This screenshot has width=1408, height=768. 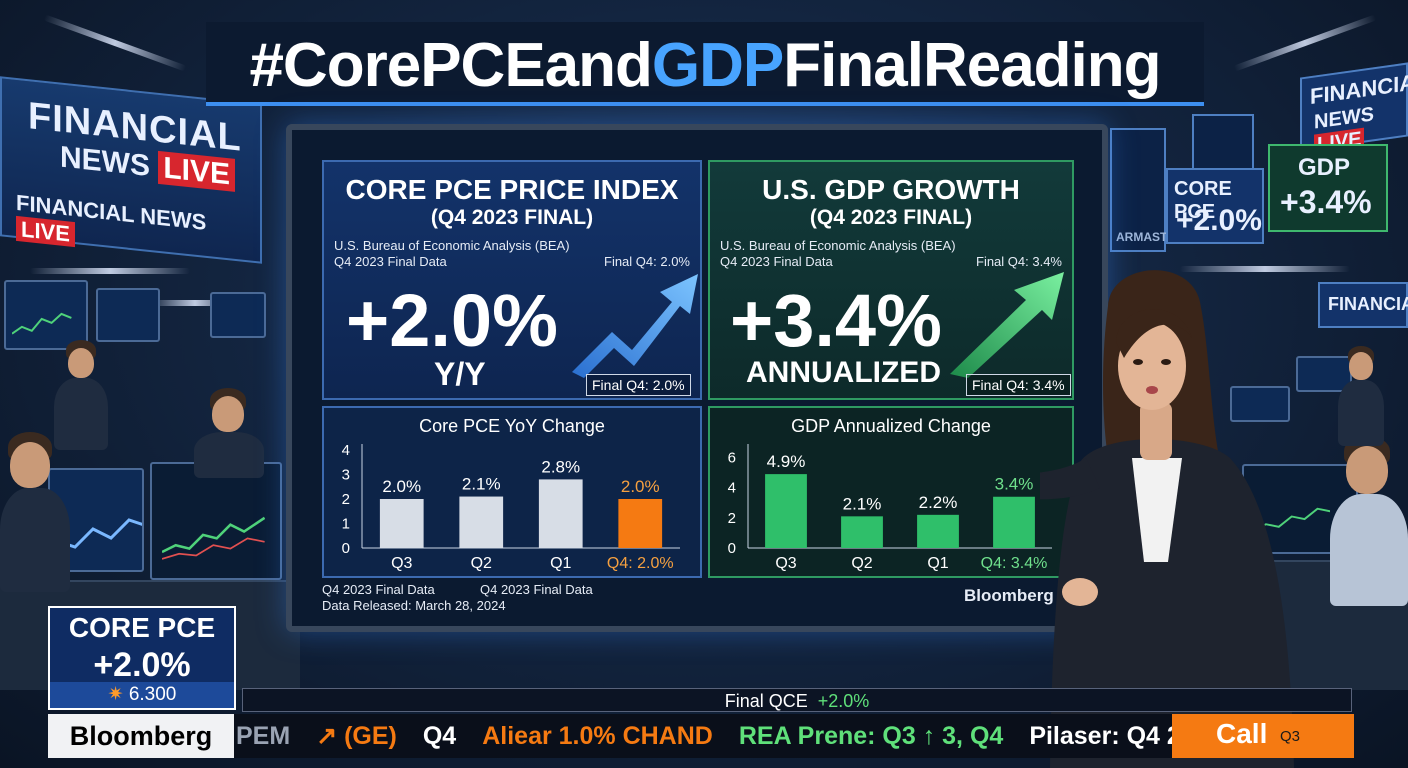 I want to click on ticker-item: PEM, so click(x=263, y=736).